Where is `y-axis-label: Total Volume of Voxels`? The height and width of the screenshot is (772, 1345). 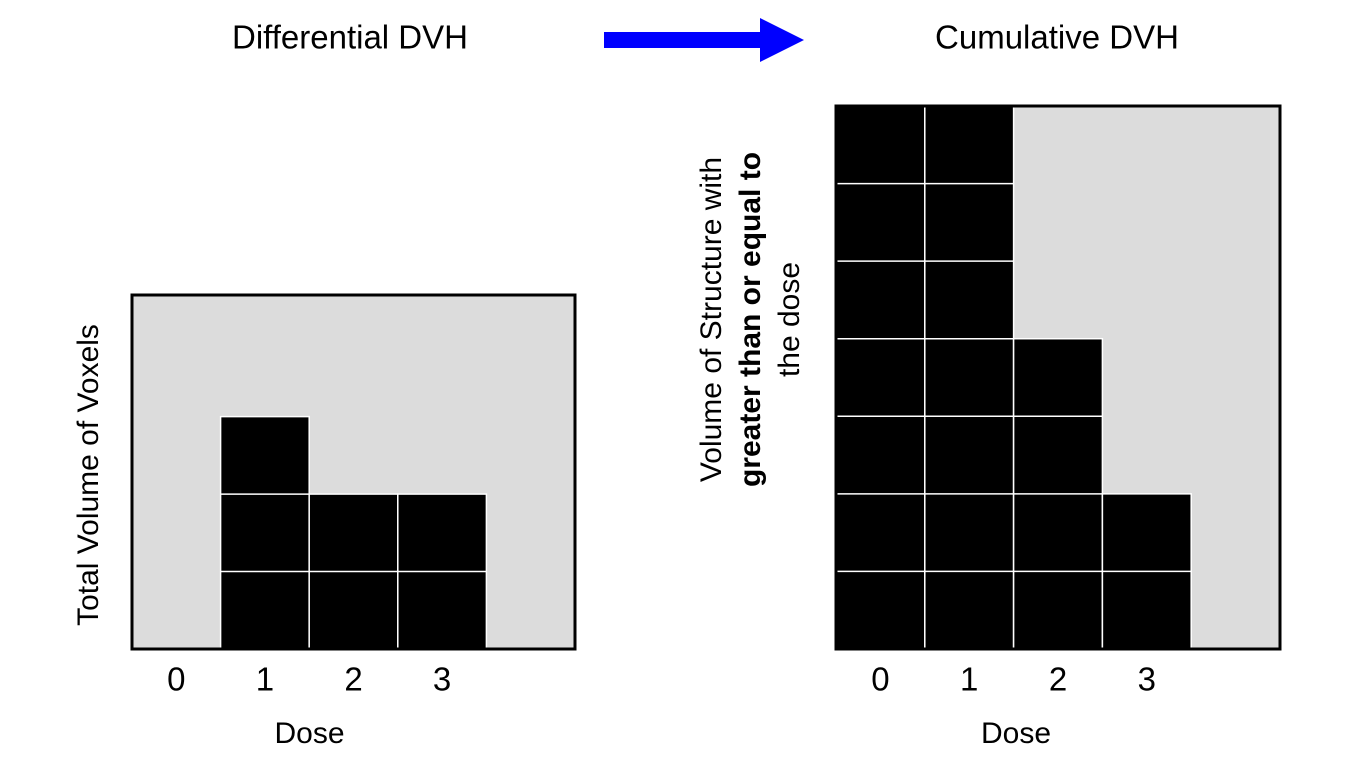 y-axis-label: Total Volume of Voxels is located at coordinates (88, 475).